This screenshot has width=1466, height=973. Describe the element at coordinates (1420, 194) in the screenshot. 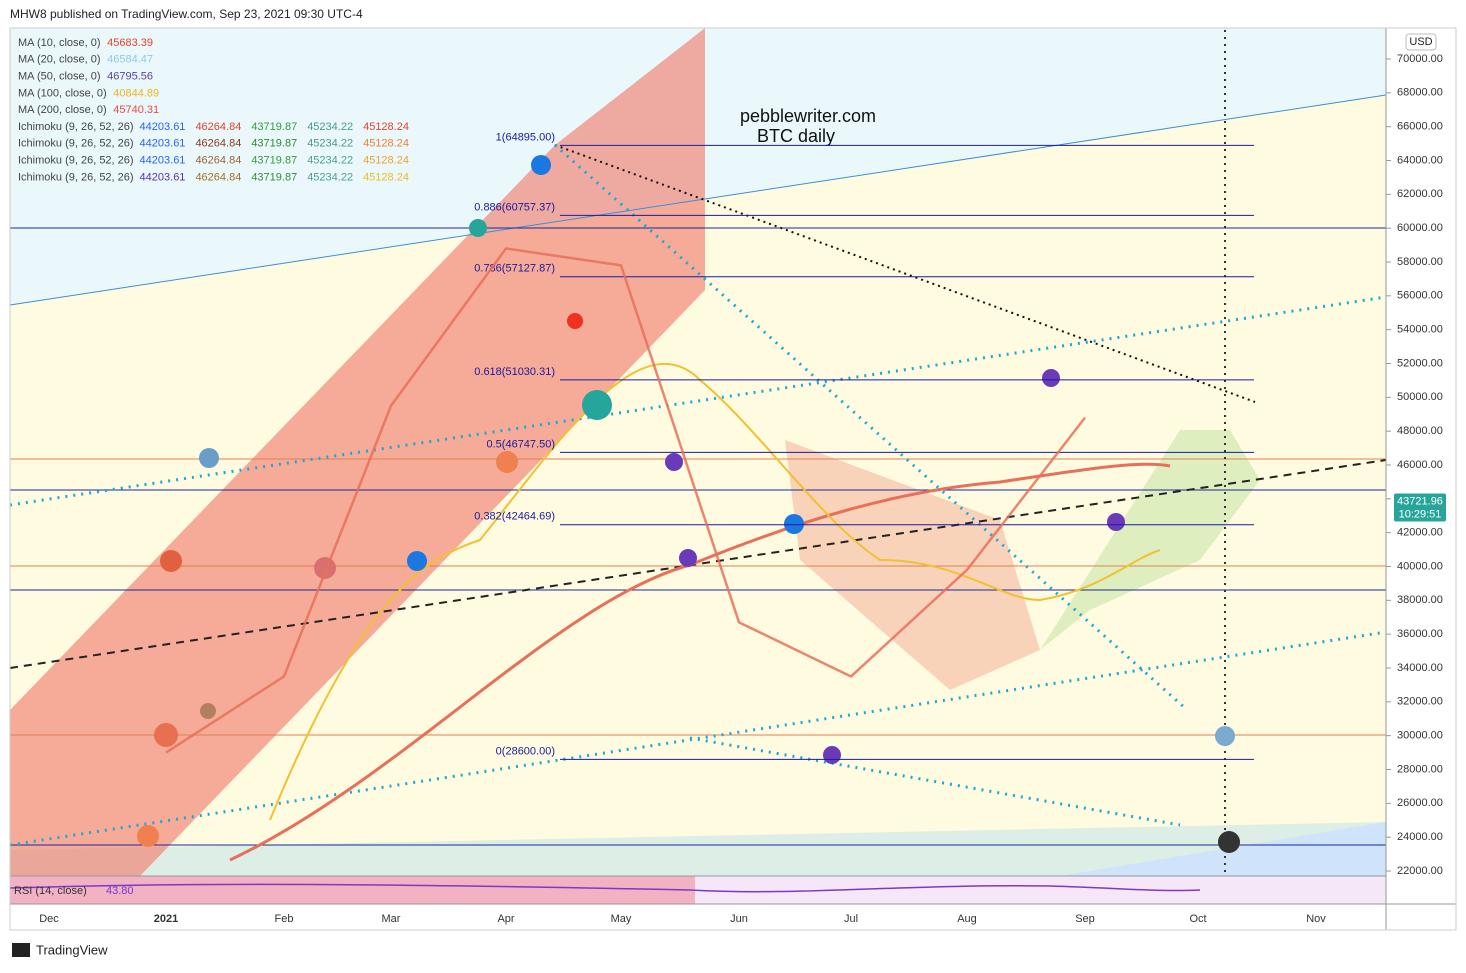

I see `y-tick-label: 62000.00` at that location.